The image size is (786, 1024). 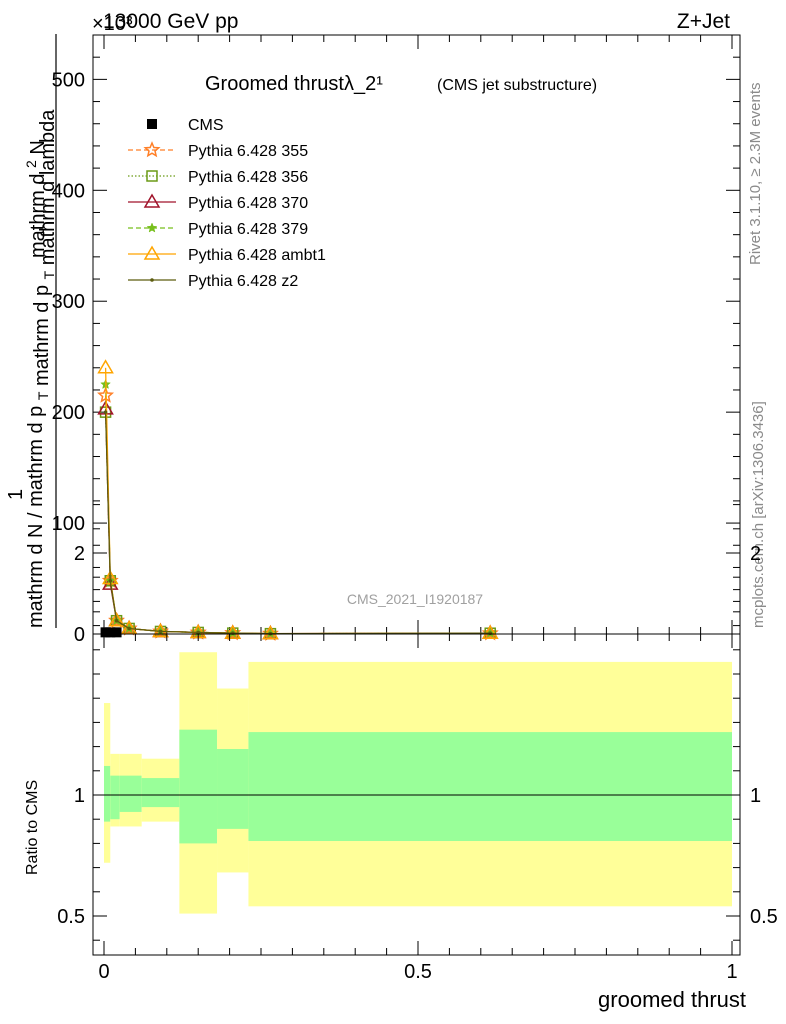 I want to click on process-label: Z+Jet, so click(x=703, y=21).